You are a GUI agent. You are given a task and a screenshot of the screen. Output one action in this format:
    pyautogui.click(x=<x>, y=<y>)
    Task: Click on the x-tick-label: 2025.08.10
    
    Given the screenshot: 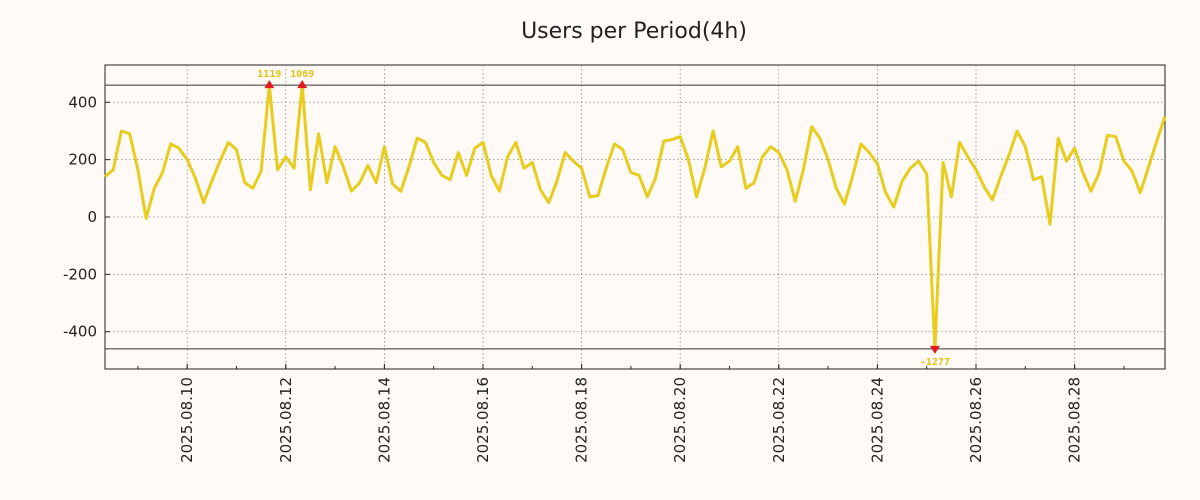 What is the action you would take?
    pyautogui.click(x=187, y=420)
    